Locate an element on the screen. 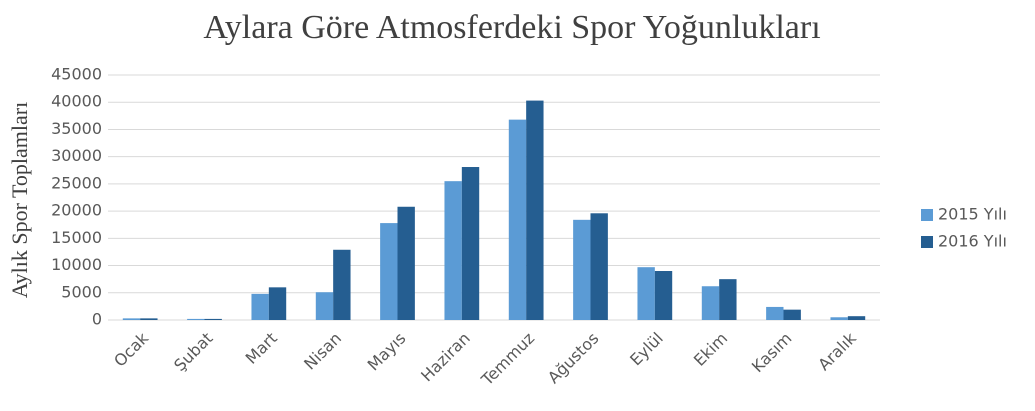  y-tick-label: 10000 is located at coordinates (76, 264).